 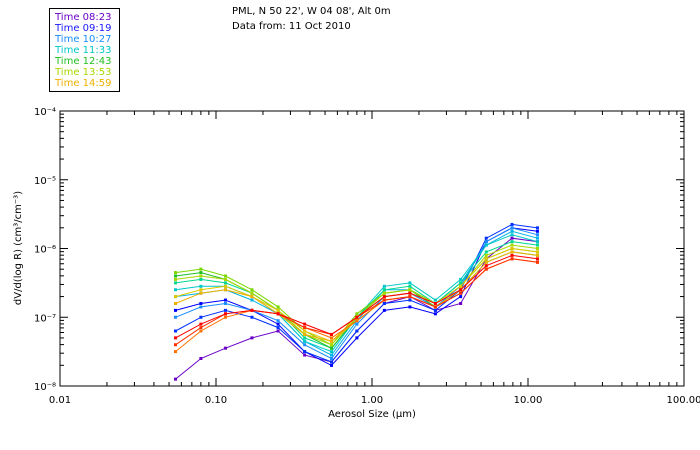 What do you see at coordinates (45, 181) in the screenshot?
I see `y-tick-label: 10⁻⁵` at bounding box center [45, 181].